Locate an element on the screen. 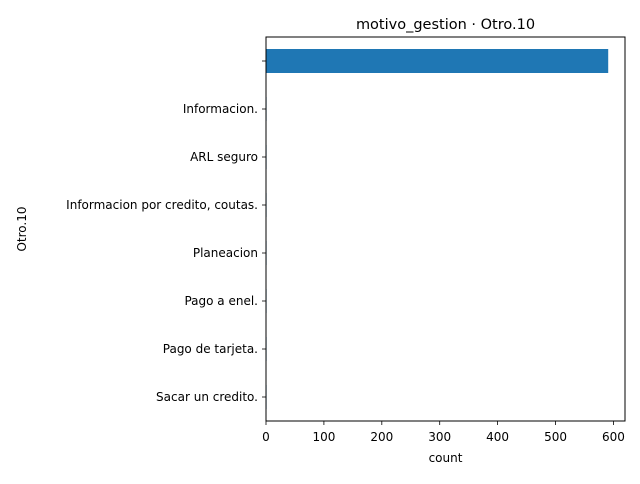 The height and width of the screenshot is (484, 640). y-tick-label: Pago a enel. is located at coordinates (221, 301).